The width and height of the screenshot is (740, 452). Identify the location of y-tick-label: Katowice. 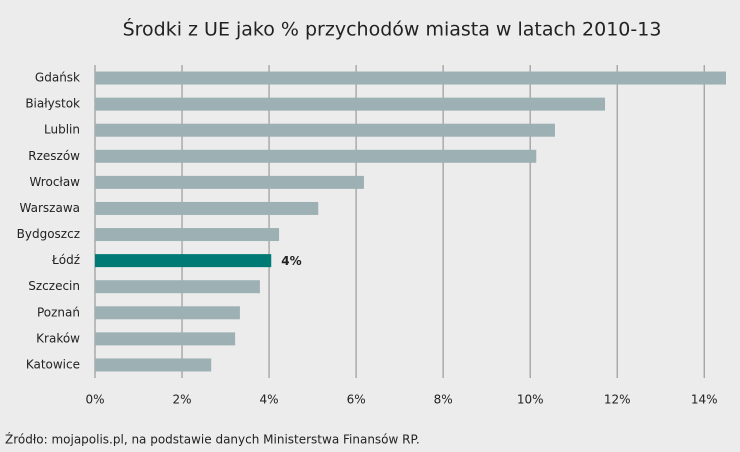
(53, 364).